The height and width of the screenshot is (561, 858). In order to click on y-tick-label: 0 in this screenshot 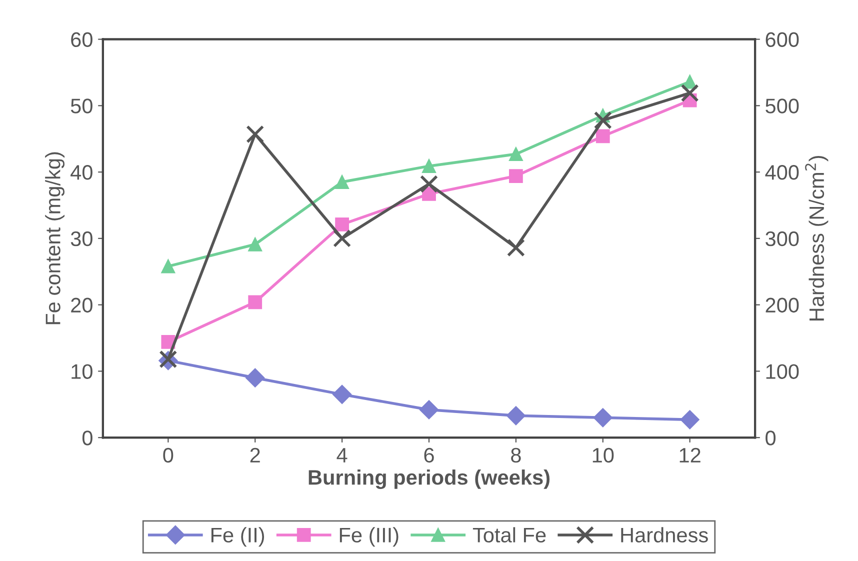, I will do `click(87, 438)`.